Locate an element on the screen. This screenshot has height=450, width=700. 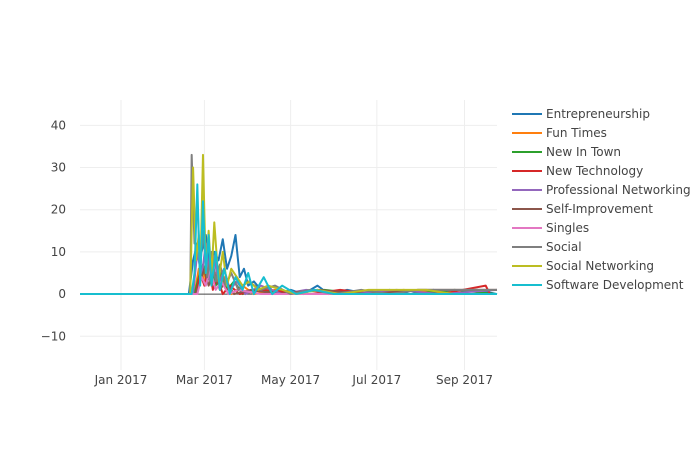
legend-label: Professional Networking is located at coordinates (618, 190).